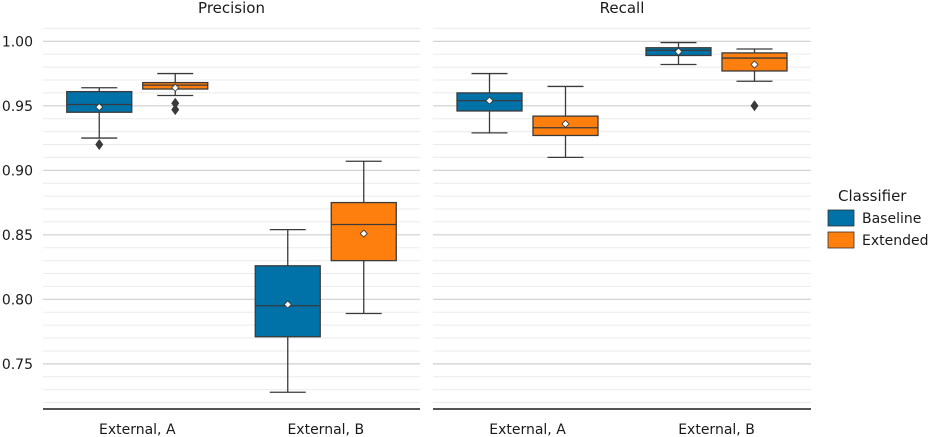  I want to click on legend: Classifier Baseline Extended, so click(878, 218).